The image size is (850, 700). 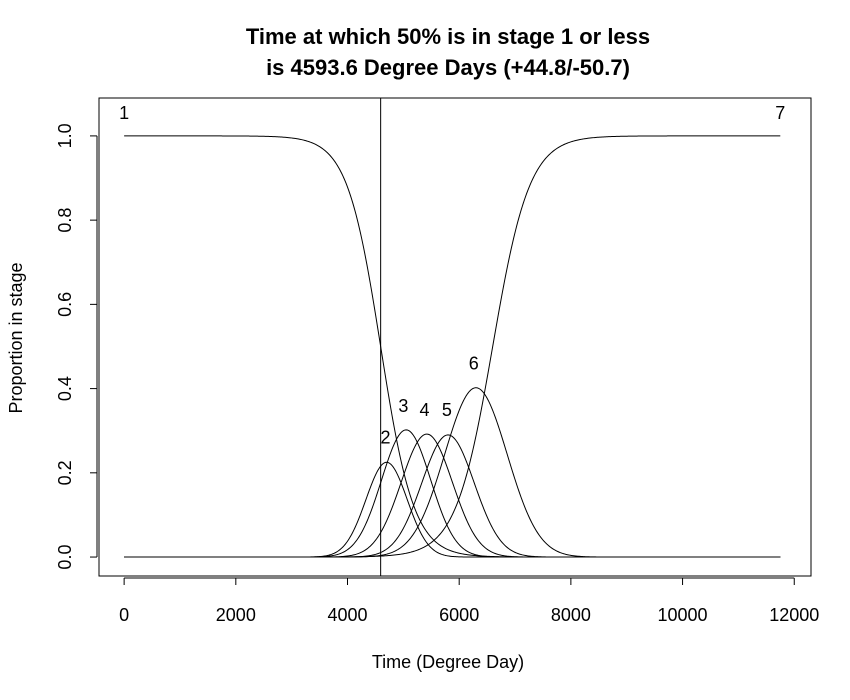 I want to click on stage-label: 2, so click(x=385, y=437).